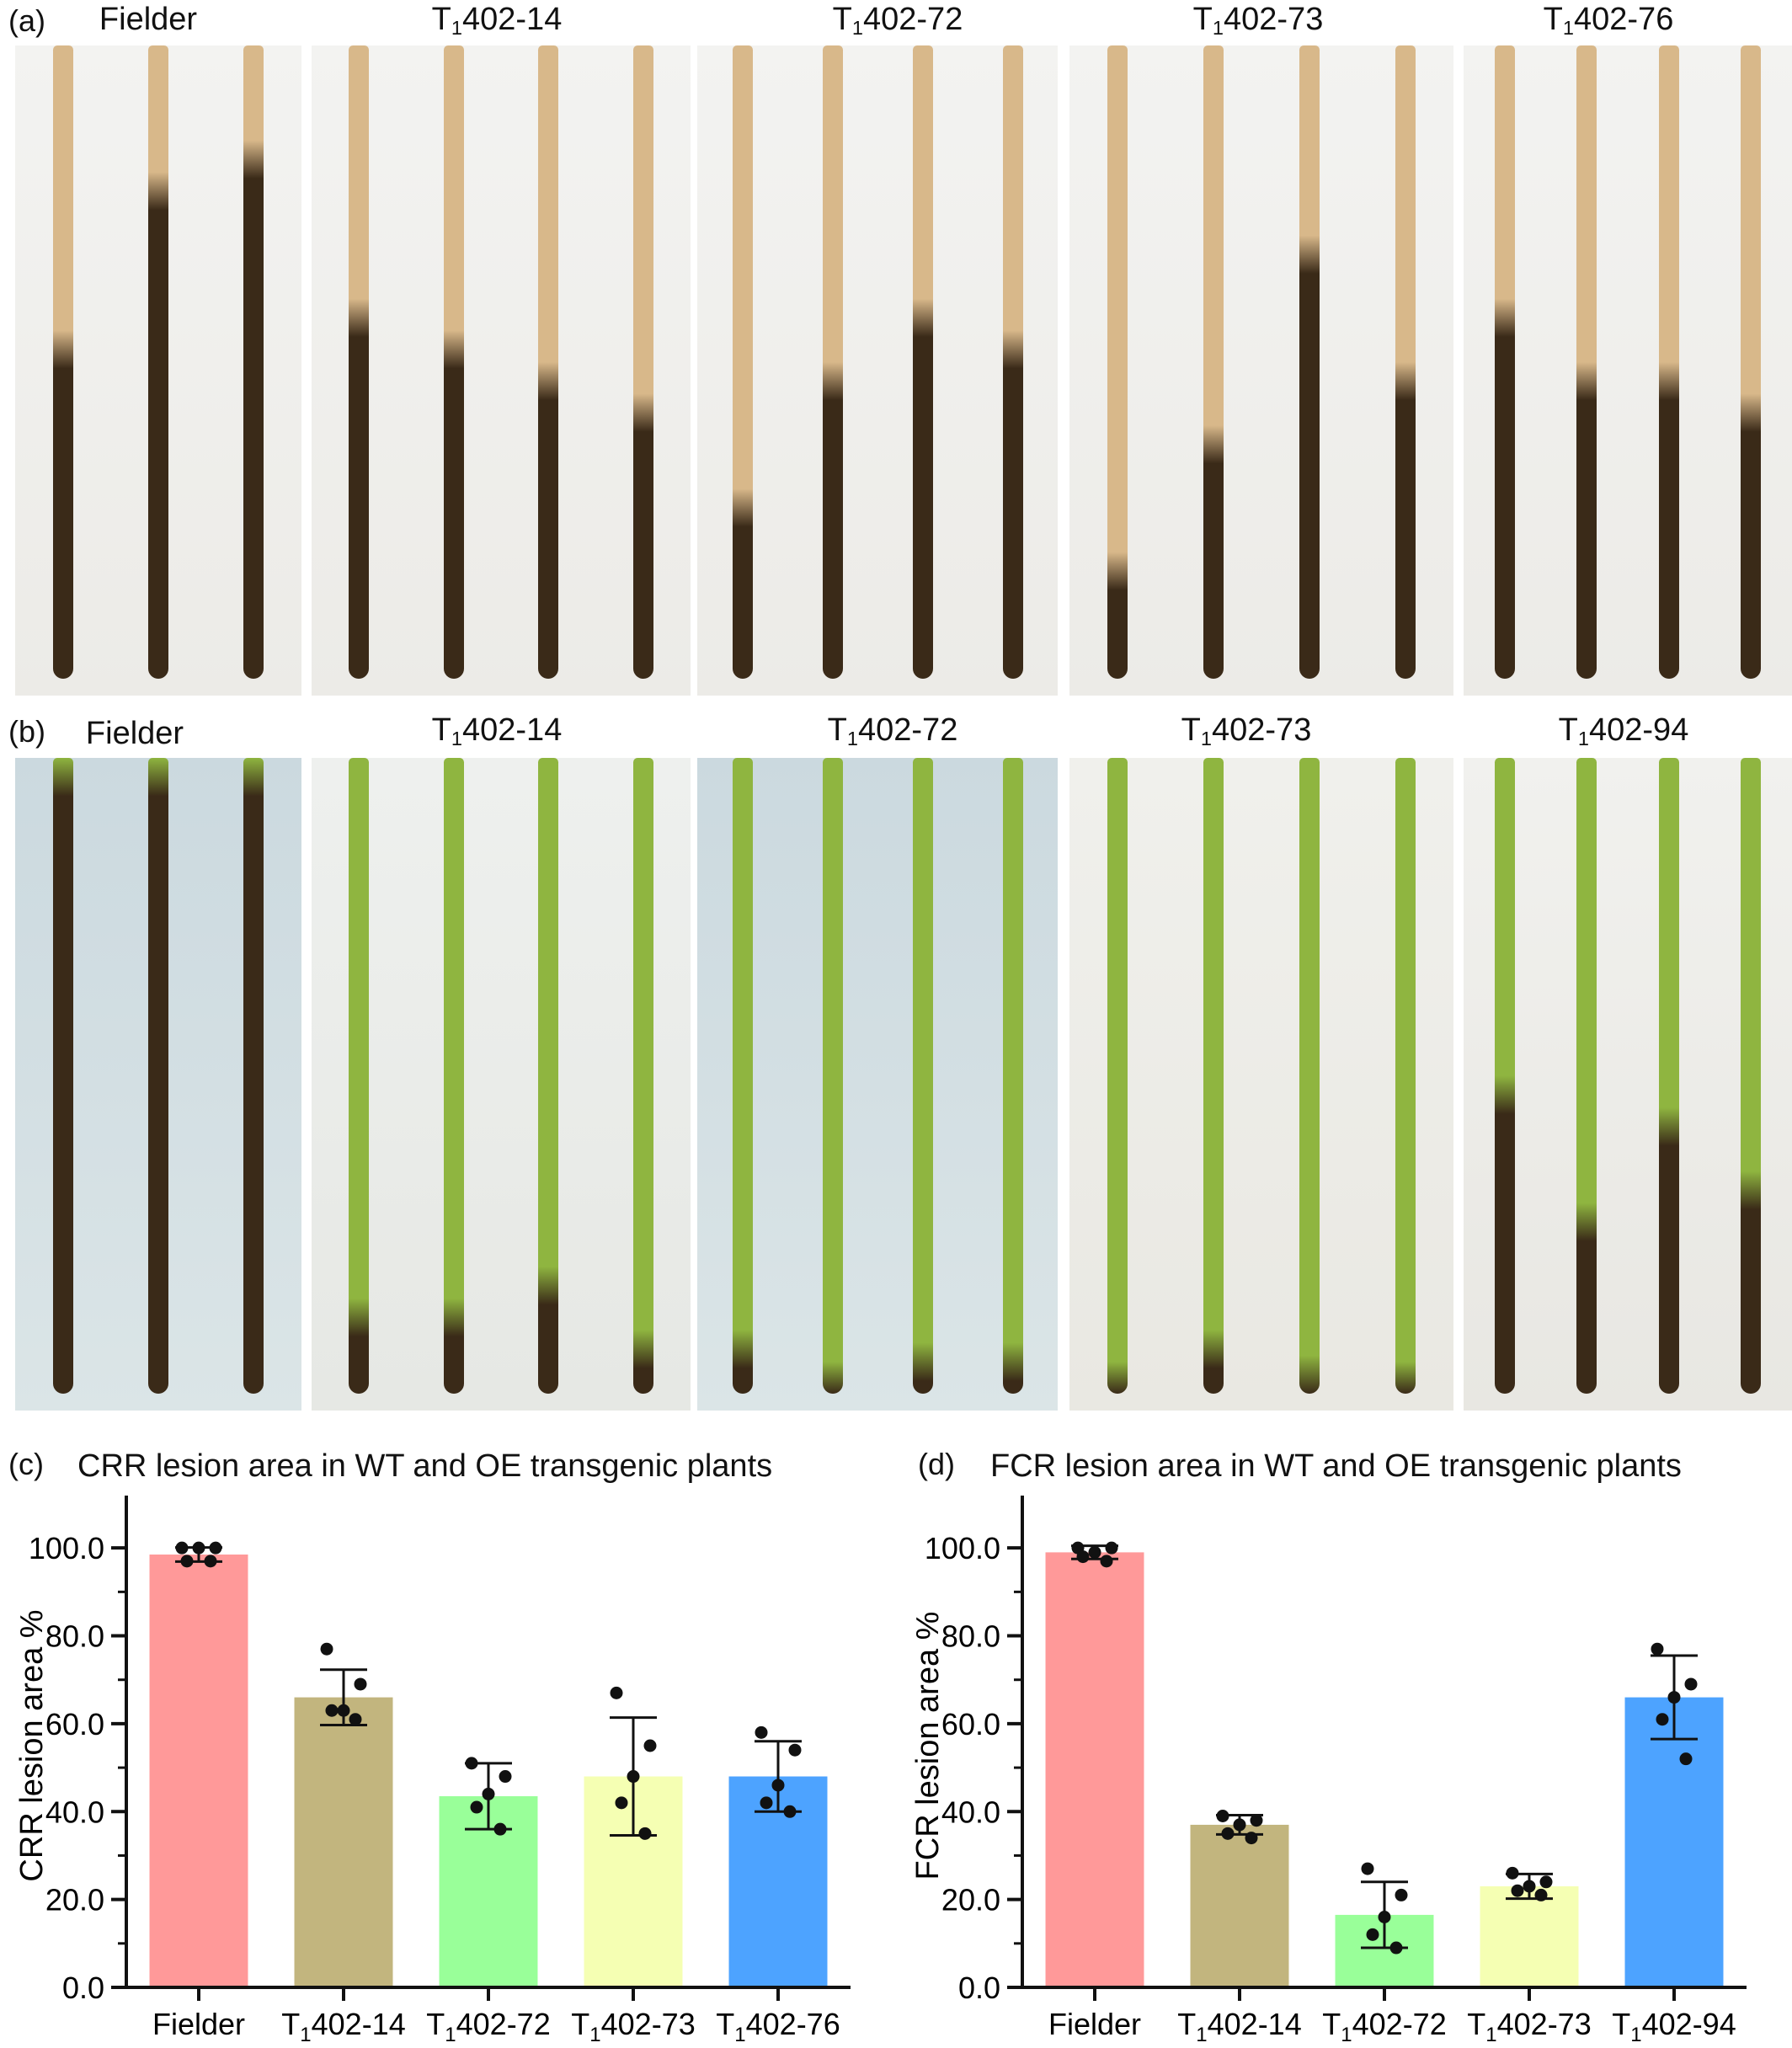  What do you see at coordinates (497, 730) in the screenshot?
I see `photo-b-label-14: T1402-14` at bounding box center [497, 730].